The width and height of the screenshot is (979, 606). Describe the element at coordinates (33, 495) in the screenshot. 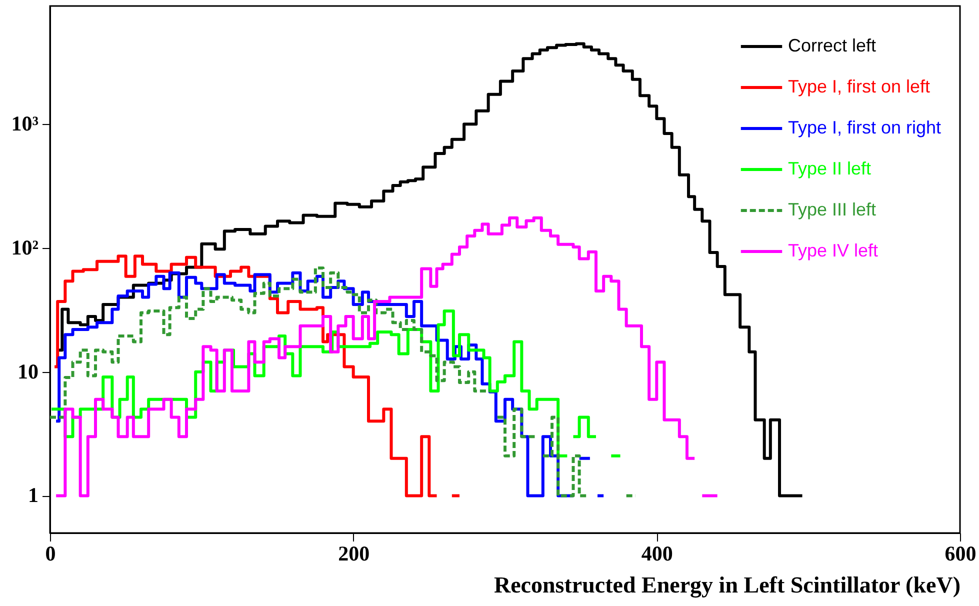

I see `y-tick-label: 1` at that location.